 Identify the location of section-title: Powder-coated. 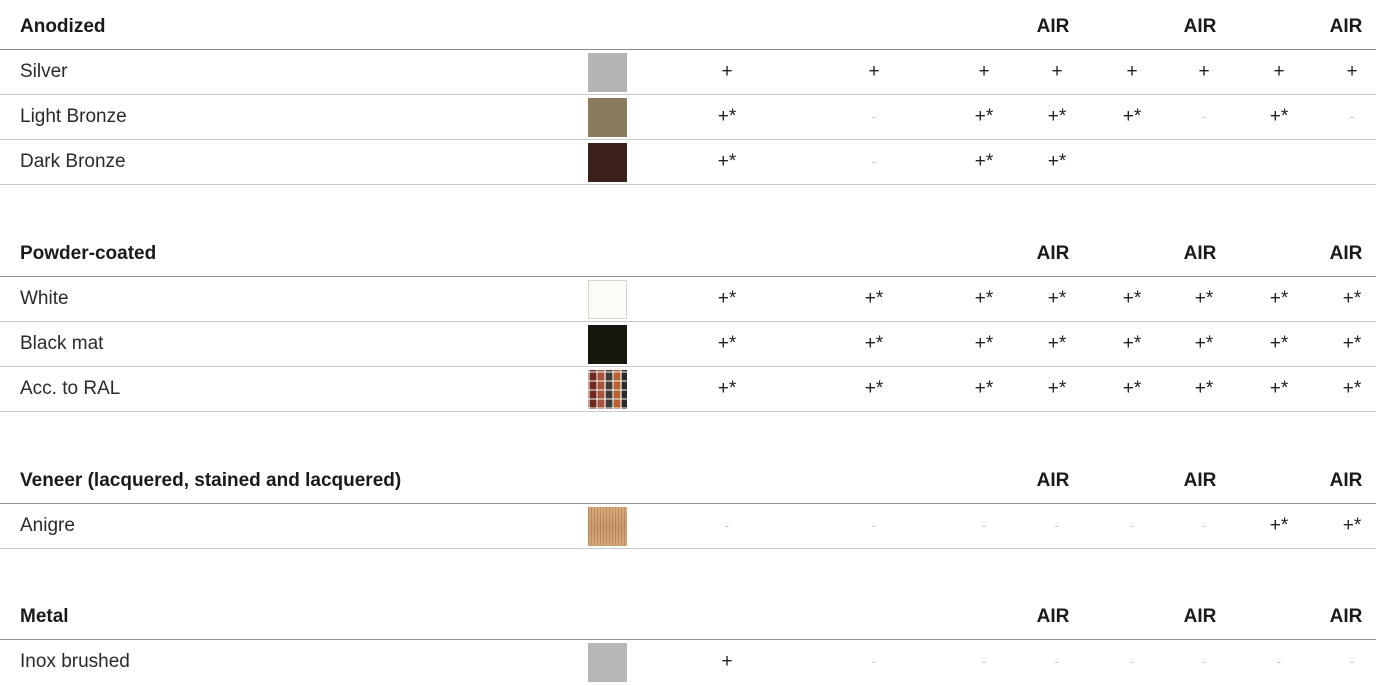
(88, 253).